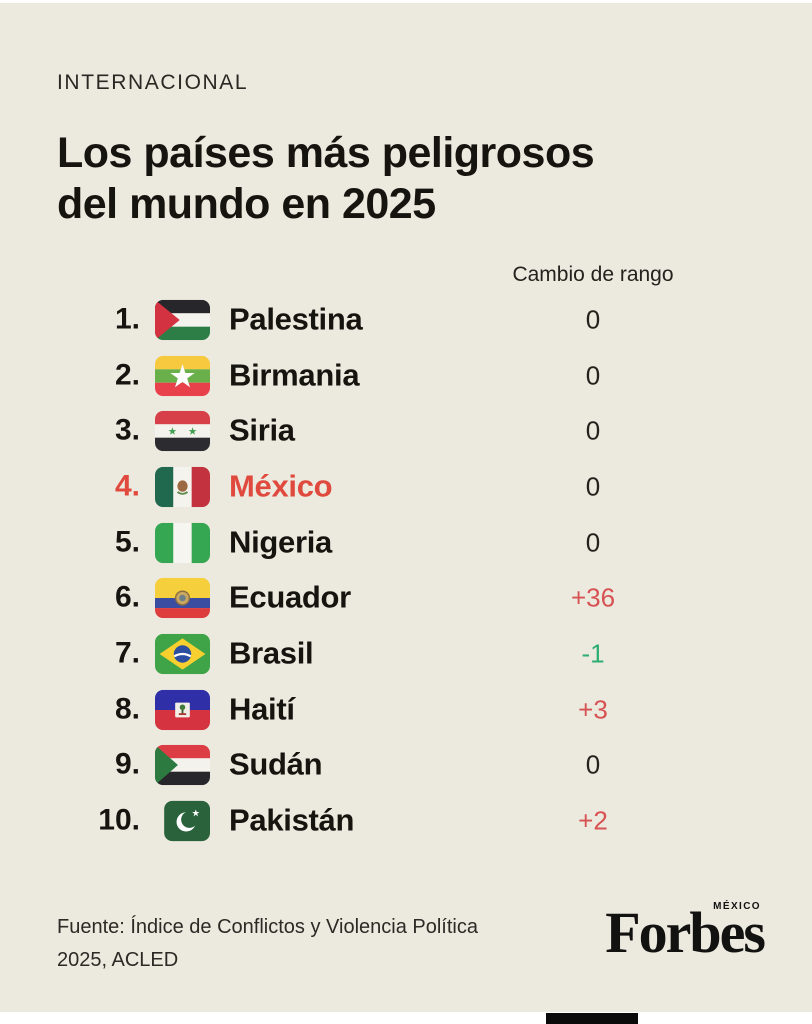 This screenshot has width=812, height=1024. I want to click on page-title-line2: del mundo en 2025, so click(246, 204).